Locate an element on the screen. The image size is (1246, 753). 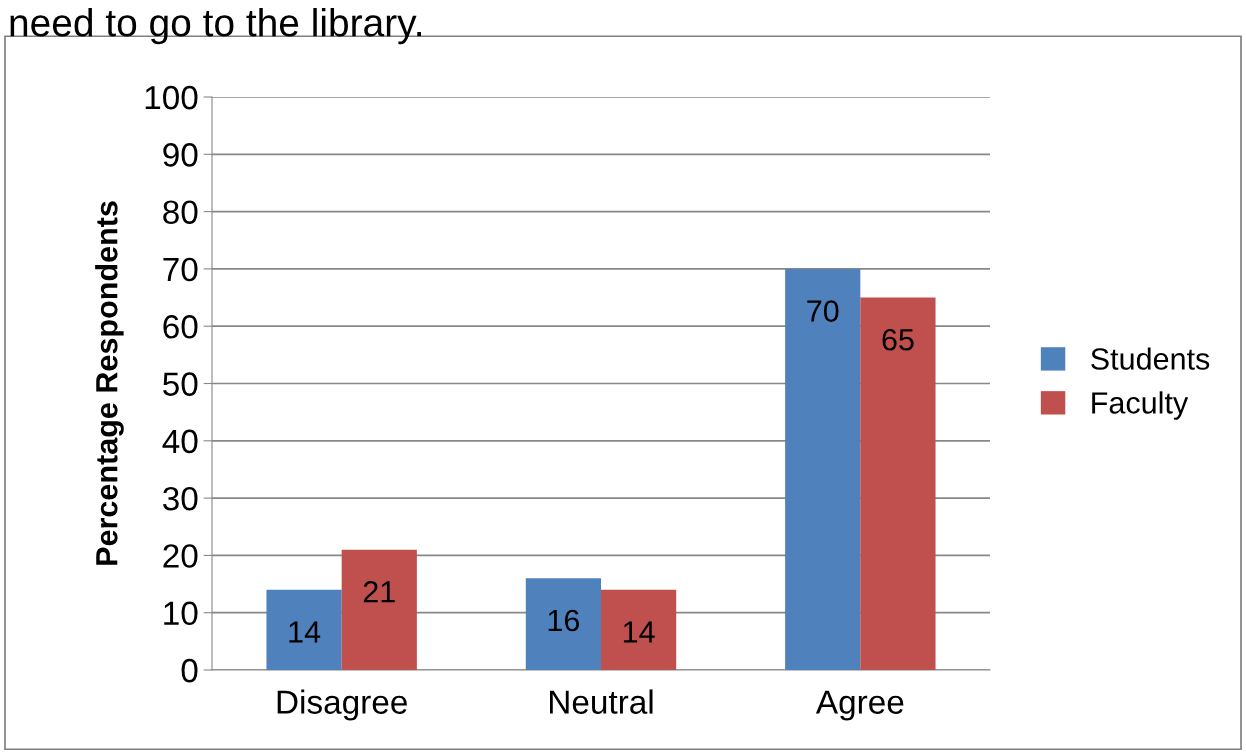
y-tick-label: 20 is located at coordinates (180, 556).